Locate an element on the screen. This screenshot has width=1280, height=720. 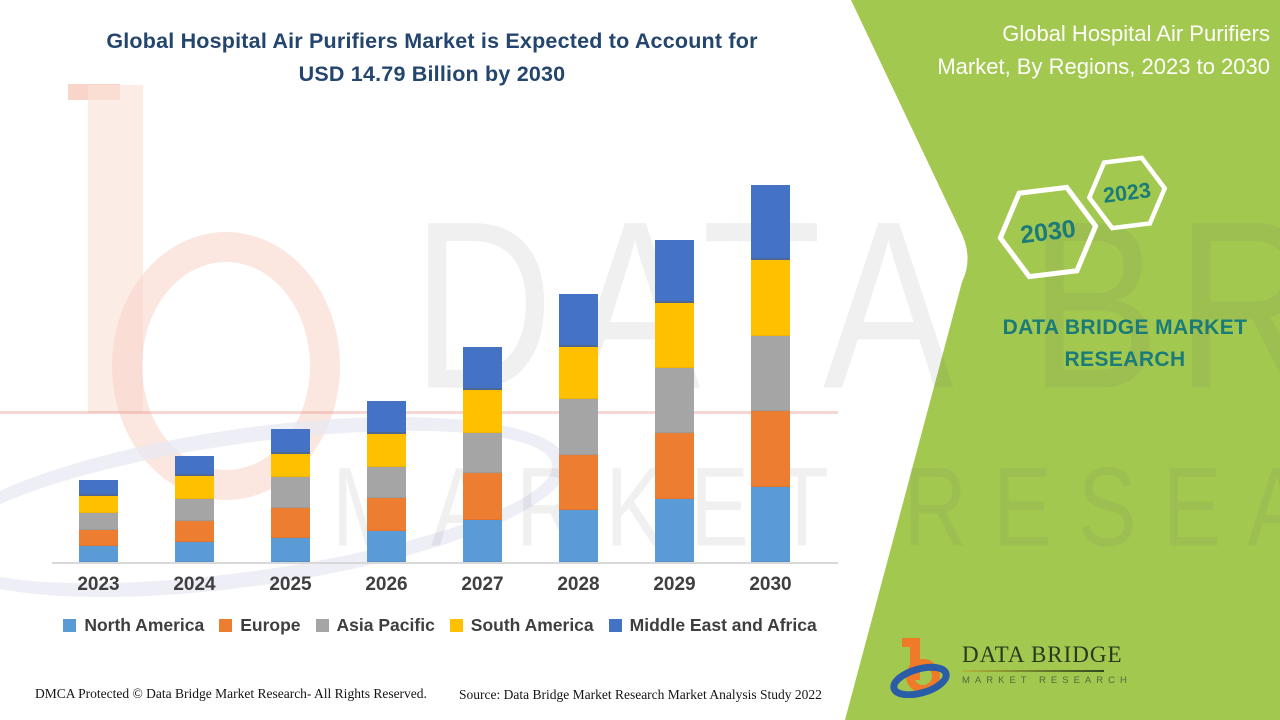
bar-segment-2025-europe is located at coordinates (290, 522).